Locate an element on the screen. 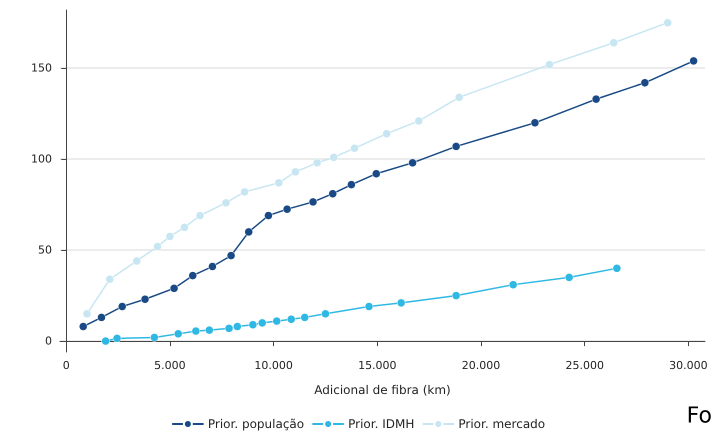 This screenshot has height=435, width=717. y-tick-label: 100 is located at coordinates (41, 159).